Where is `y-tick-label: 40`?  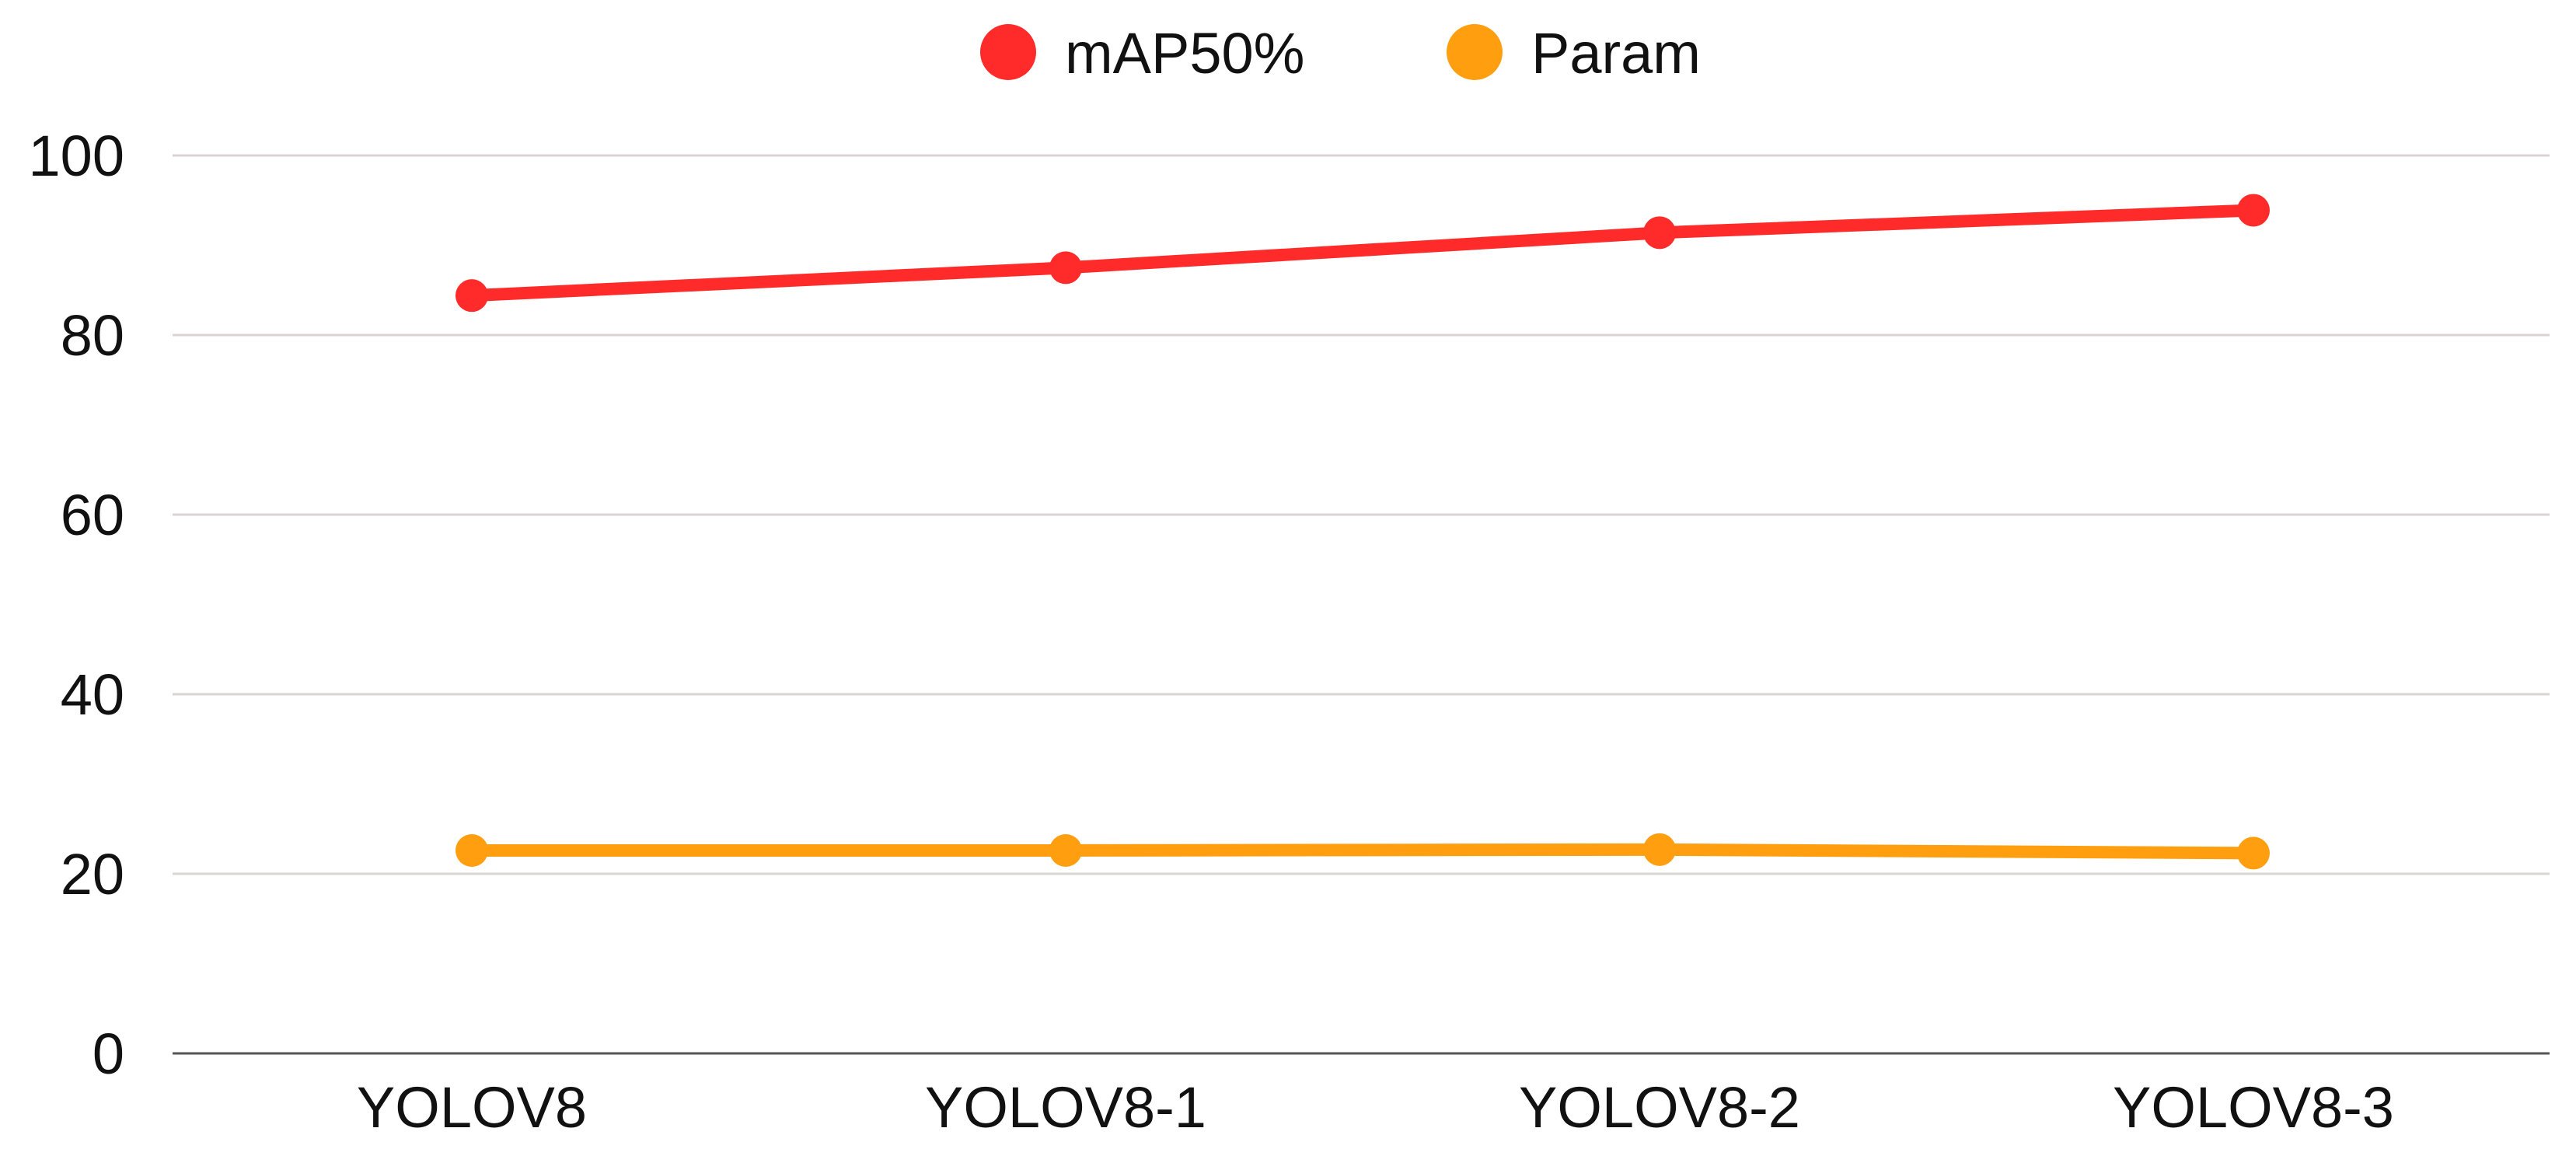
y-tick-label: 40 is located at coordinates (93, 694).